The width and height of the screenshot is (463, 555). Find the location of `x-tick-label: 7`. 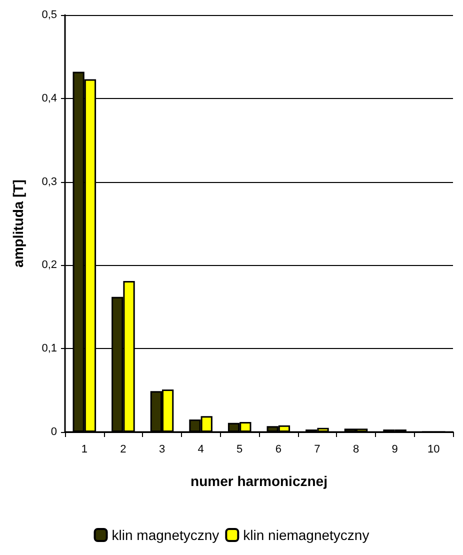

x-tick-label: 7 is located at coordinates (317, 450).